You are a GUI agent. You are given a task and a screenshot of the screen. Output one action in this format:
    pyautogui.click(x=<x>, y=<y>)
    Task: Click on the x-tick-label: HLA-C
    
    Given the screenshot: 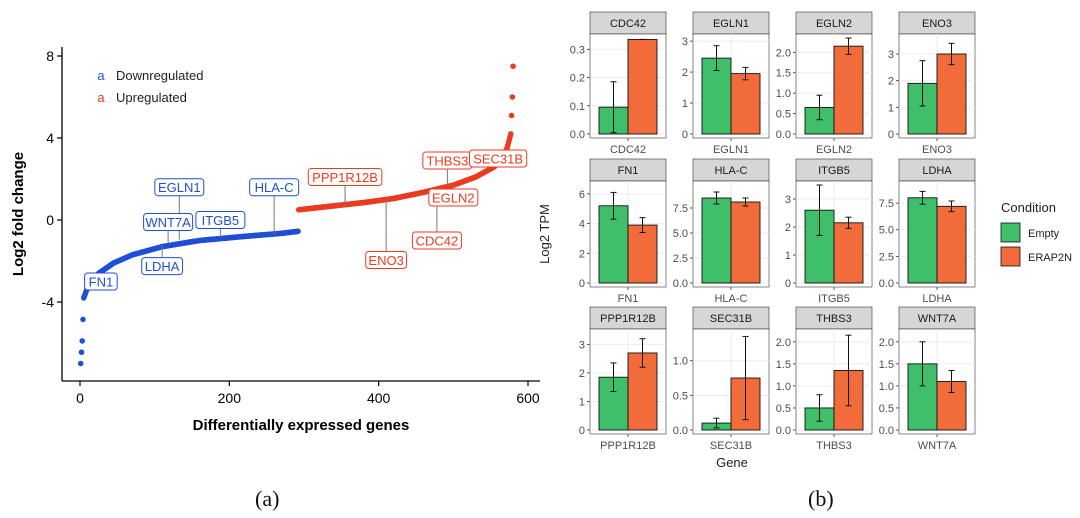 What is the action you would take?
    pyautogui.click(x=730, y=299)
    